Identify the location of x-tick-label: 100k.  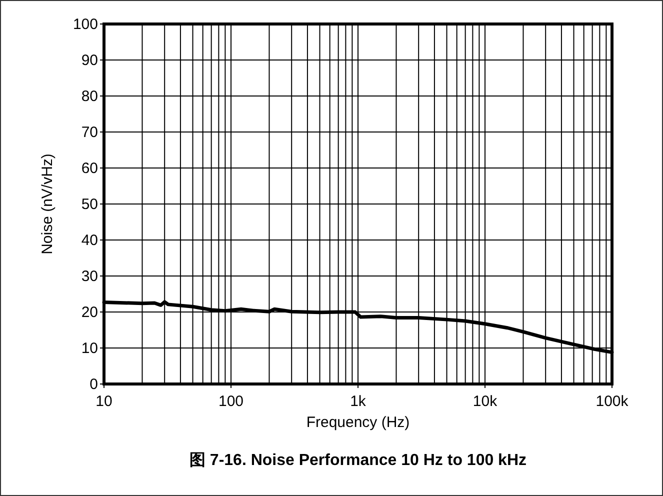
(612, 401).